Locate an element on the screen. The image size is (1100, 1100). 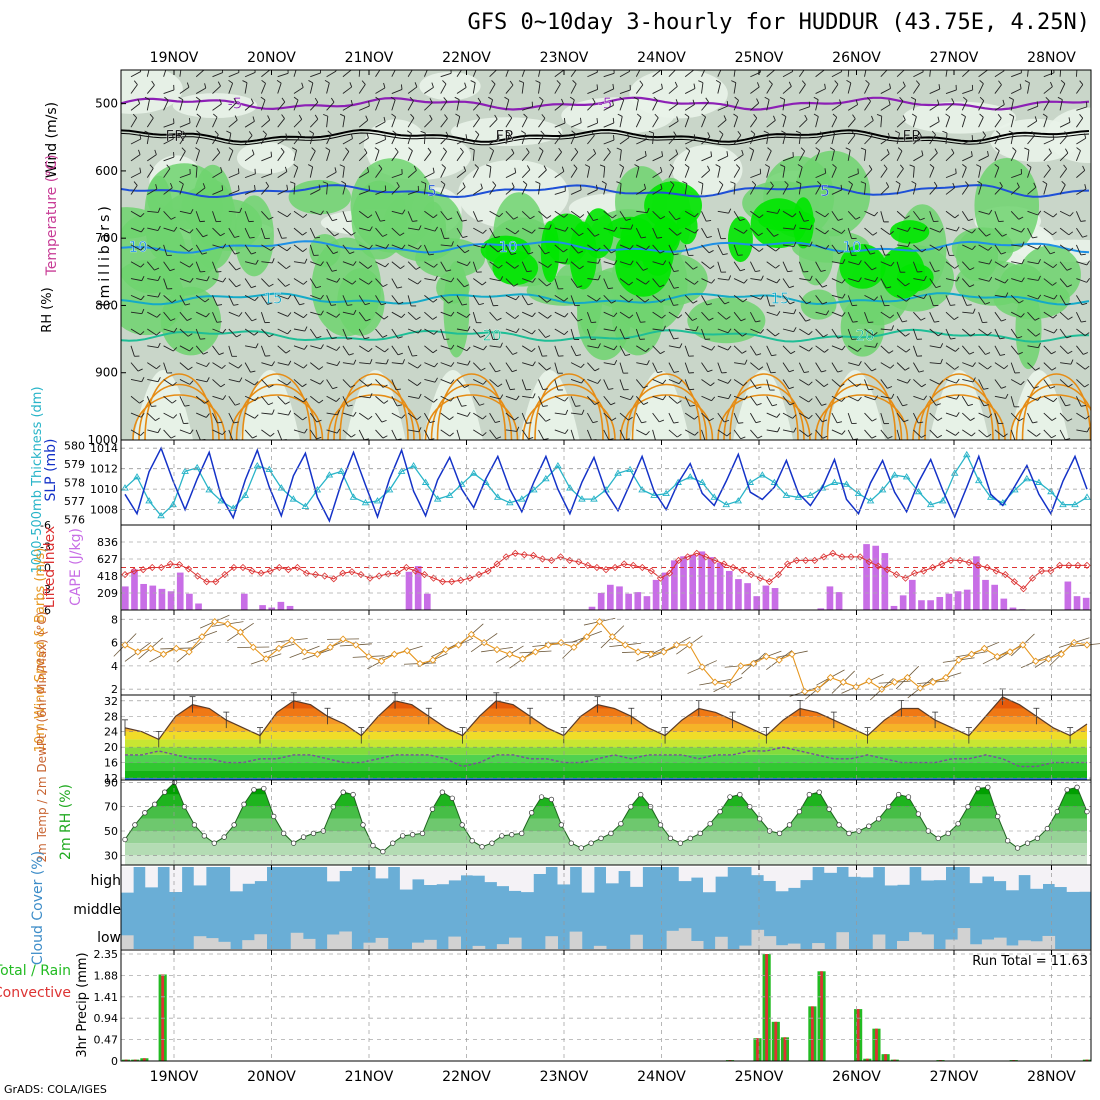
wind-tick-label: 6 is located at coordinates (114, 643).